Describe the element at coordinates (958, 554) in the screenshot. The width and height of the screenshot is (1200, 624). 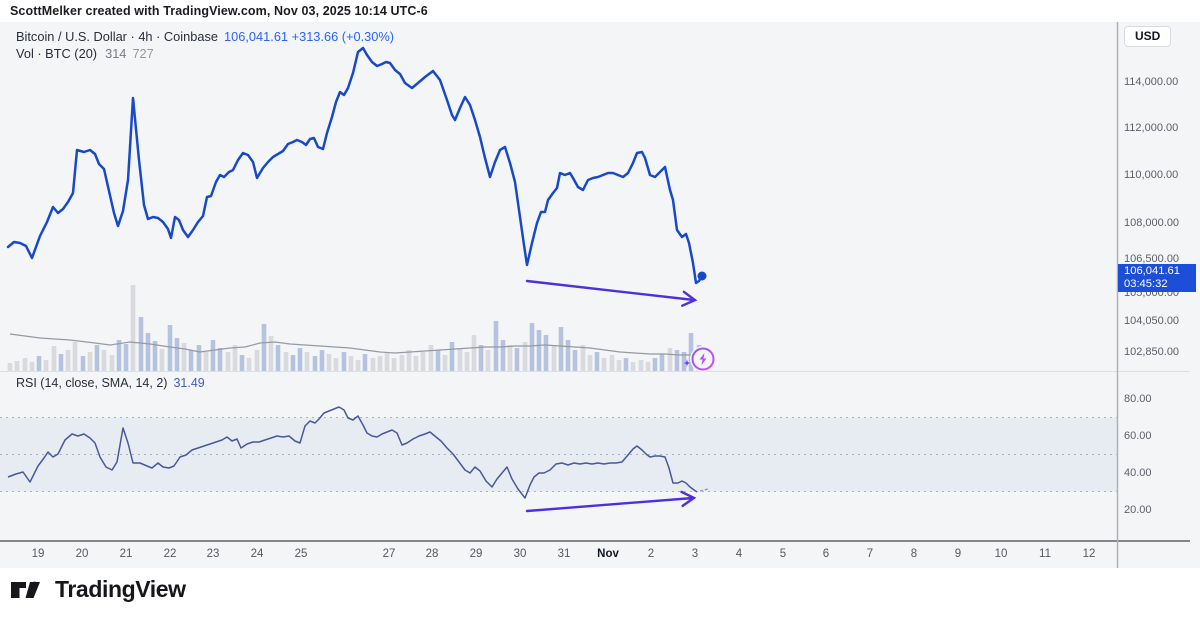
I see `time-axis-tick: 9` at that location.